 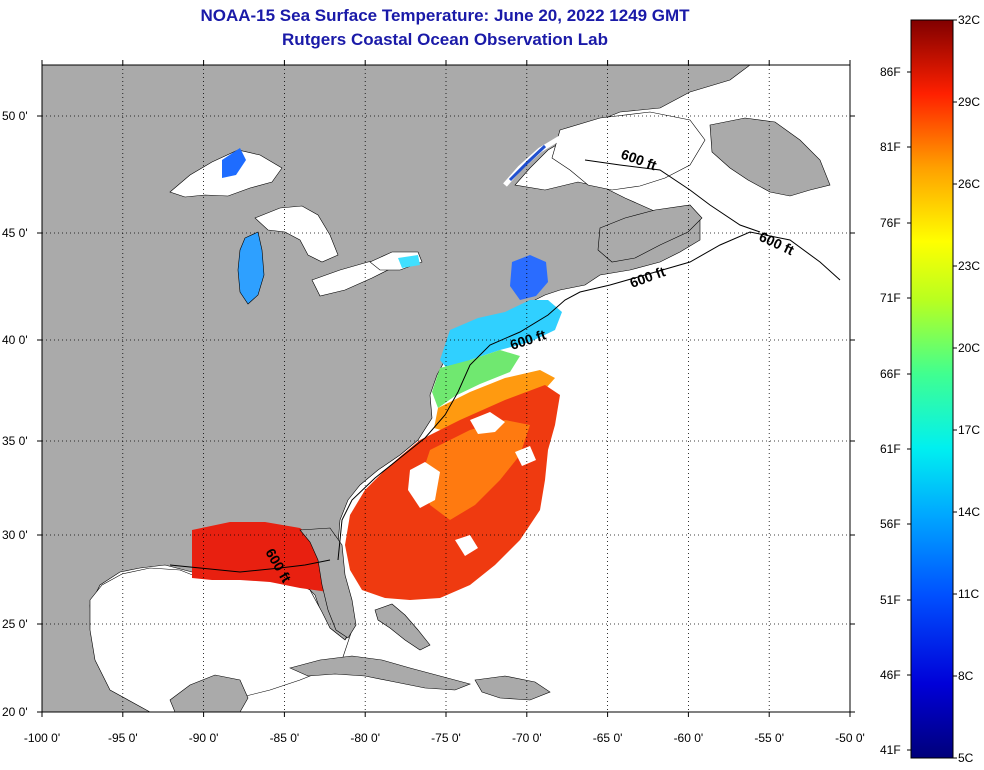 I want to click on labrador-coast-water, so click(x=805, y=117).